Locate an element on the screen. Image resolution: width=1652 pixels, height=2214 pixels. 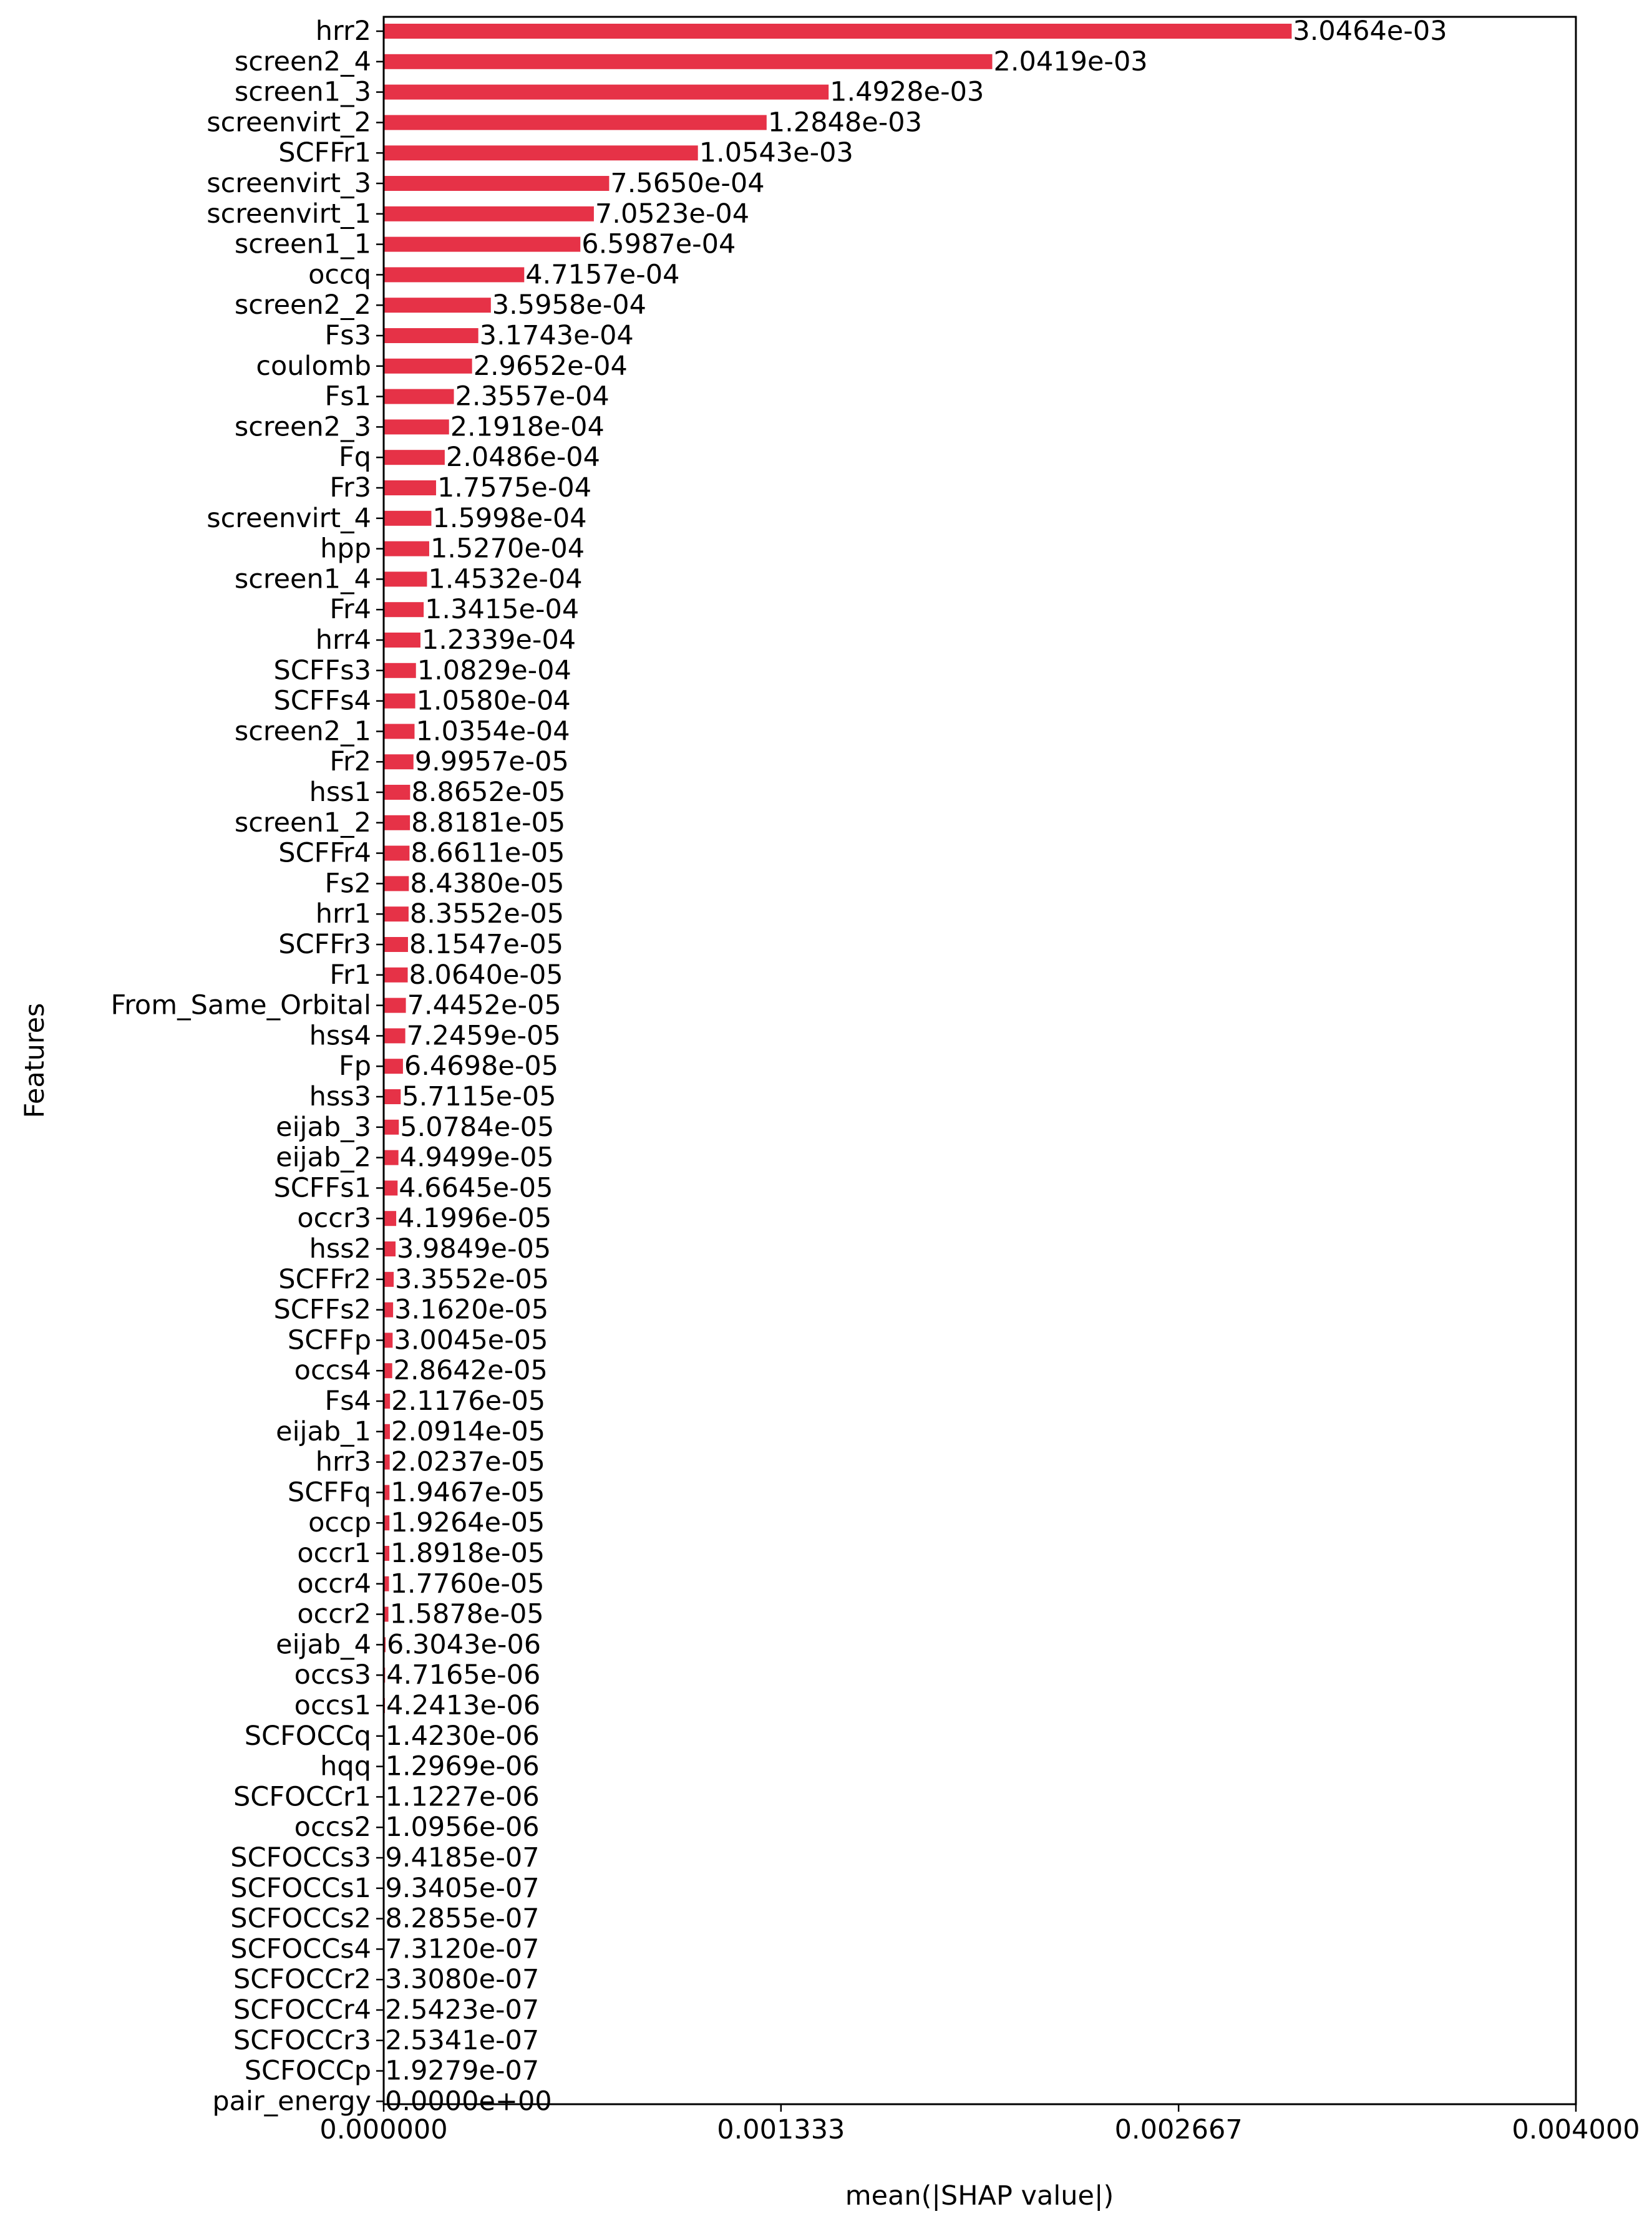
y-tick-label: Fr4 is located at coordinates (350, 609).